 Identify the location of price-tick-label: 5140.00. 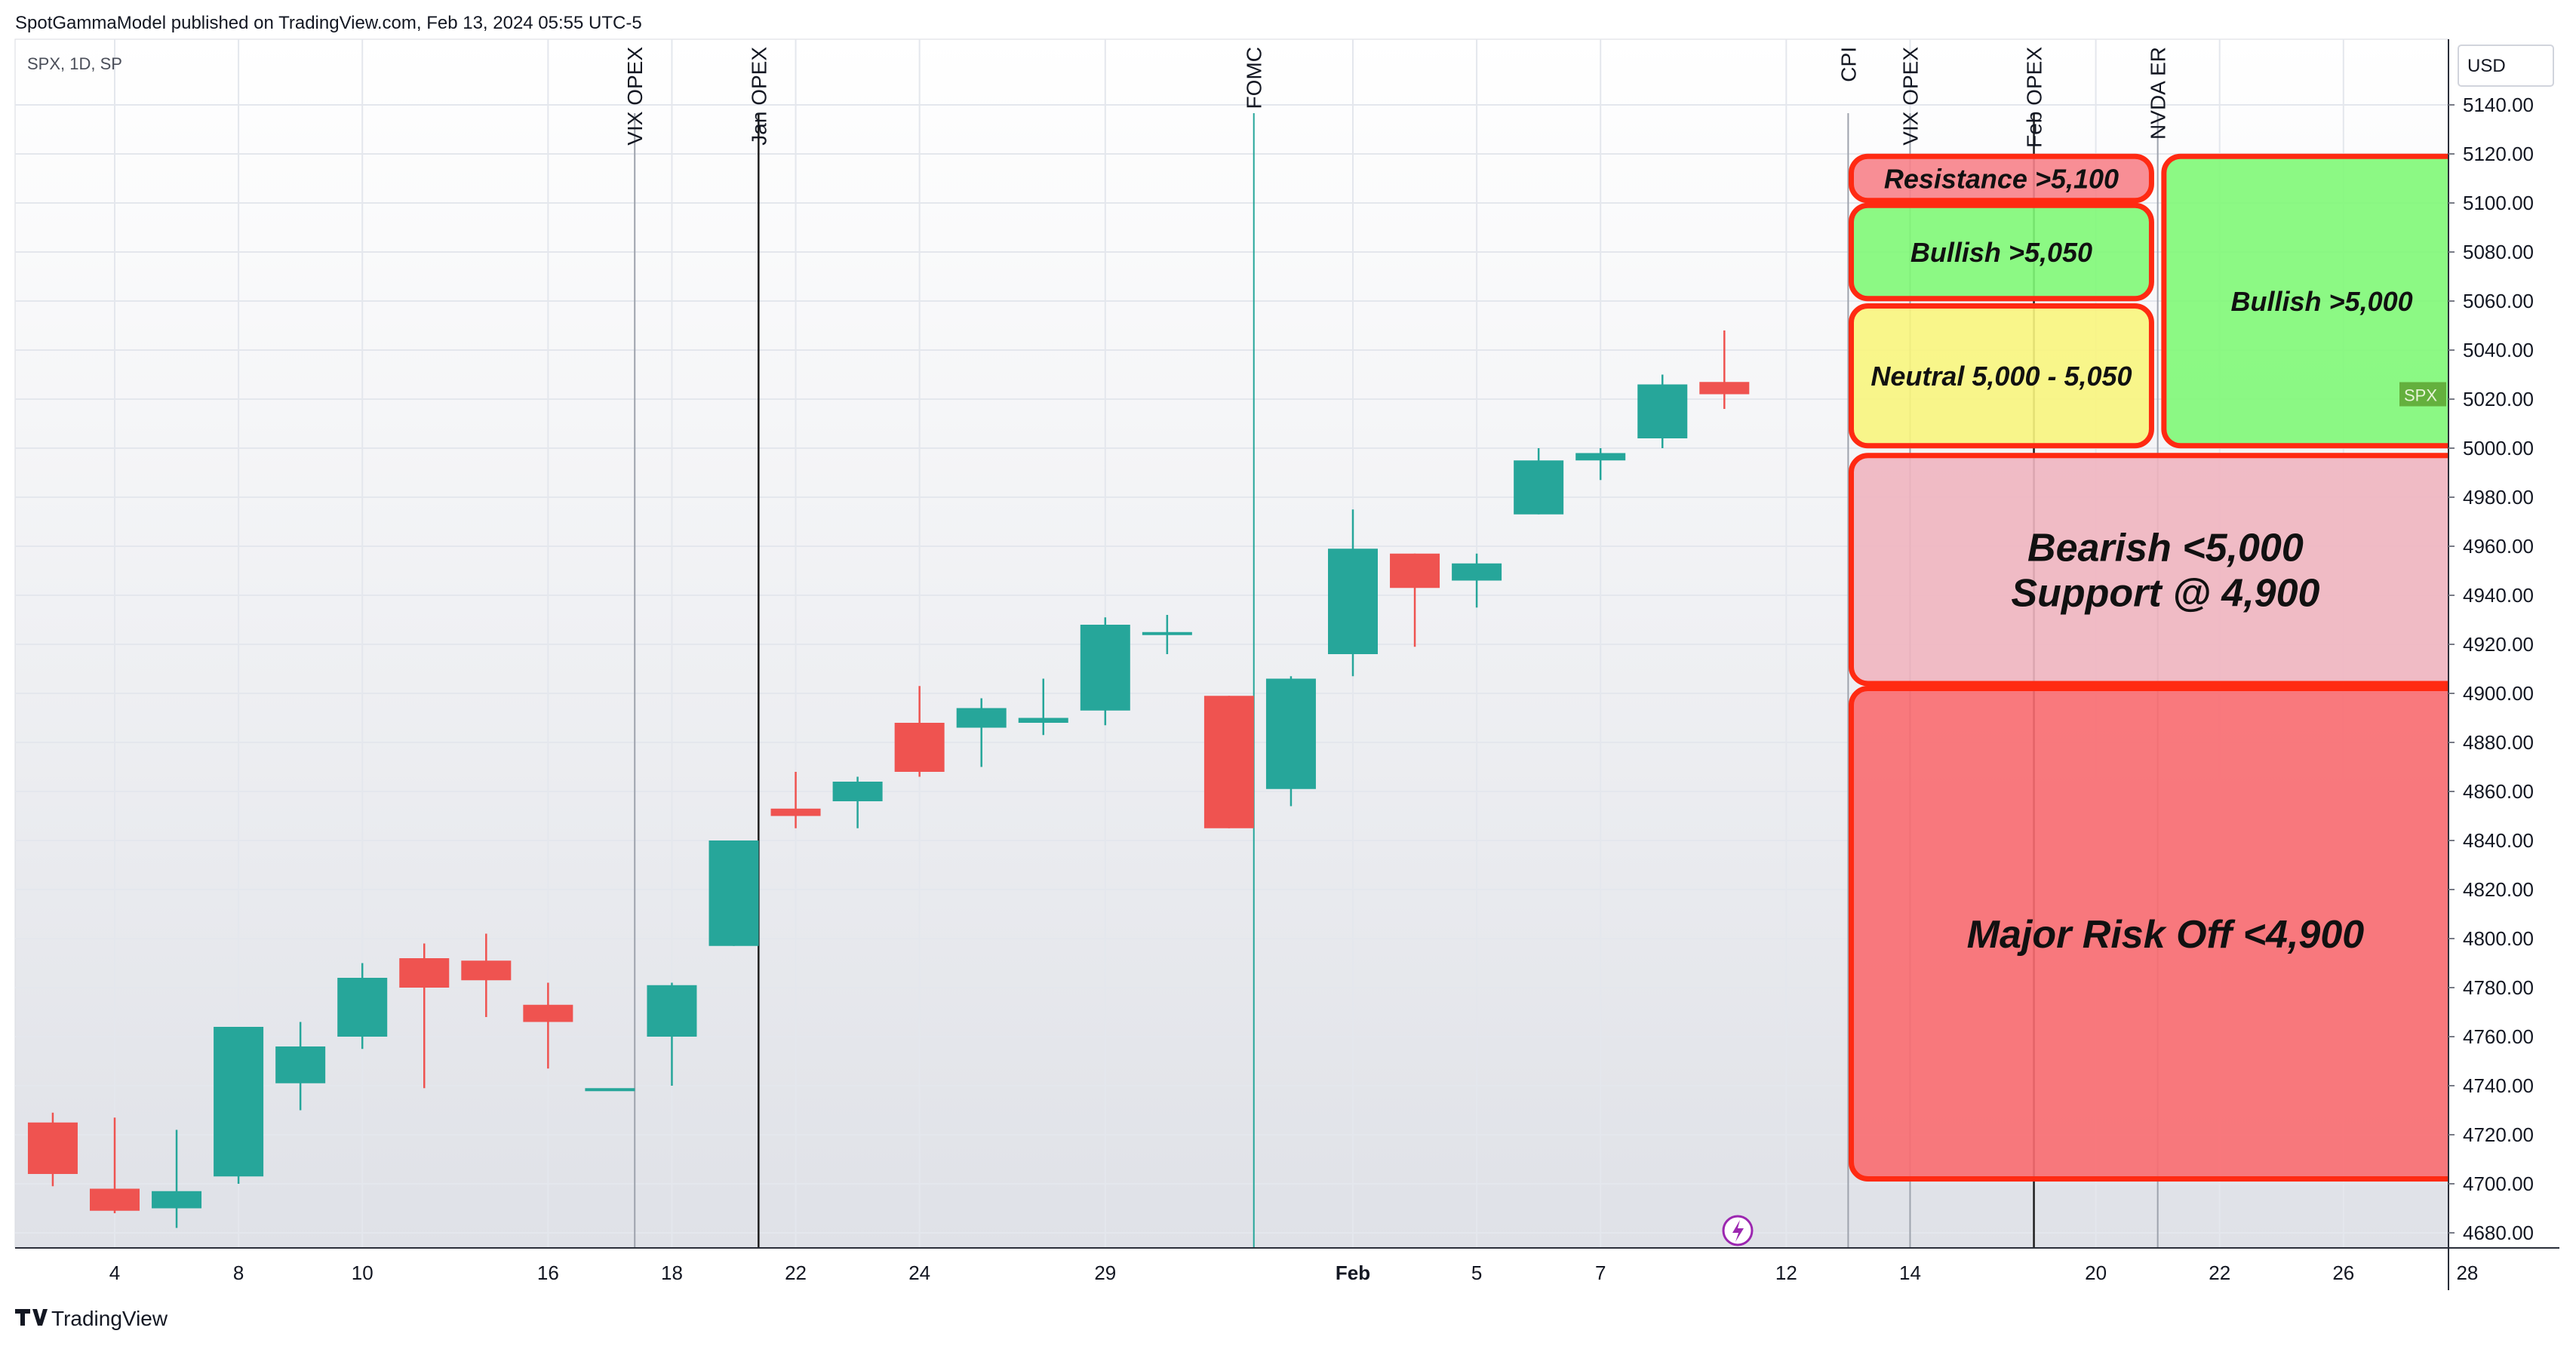
(2498, 105).